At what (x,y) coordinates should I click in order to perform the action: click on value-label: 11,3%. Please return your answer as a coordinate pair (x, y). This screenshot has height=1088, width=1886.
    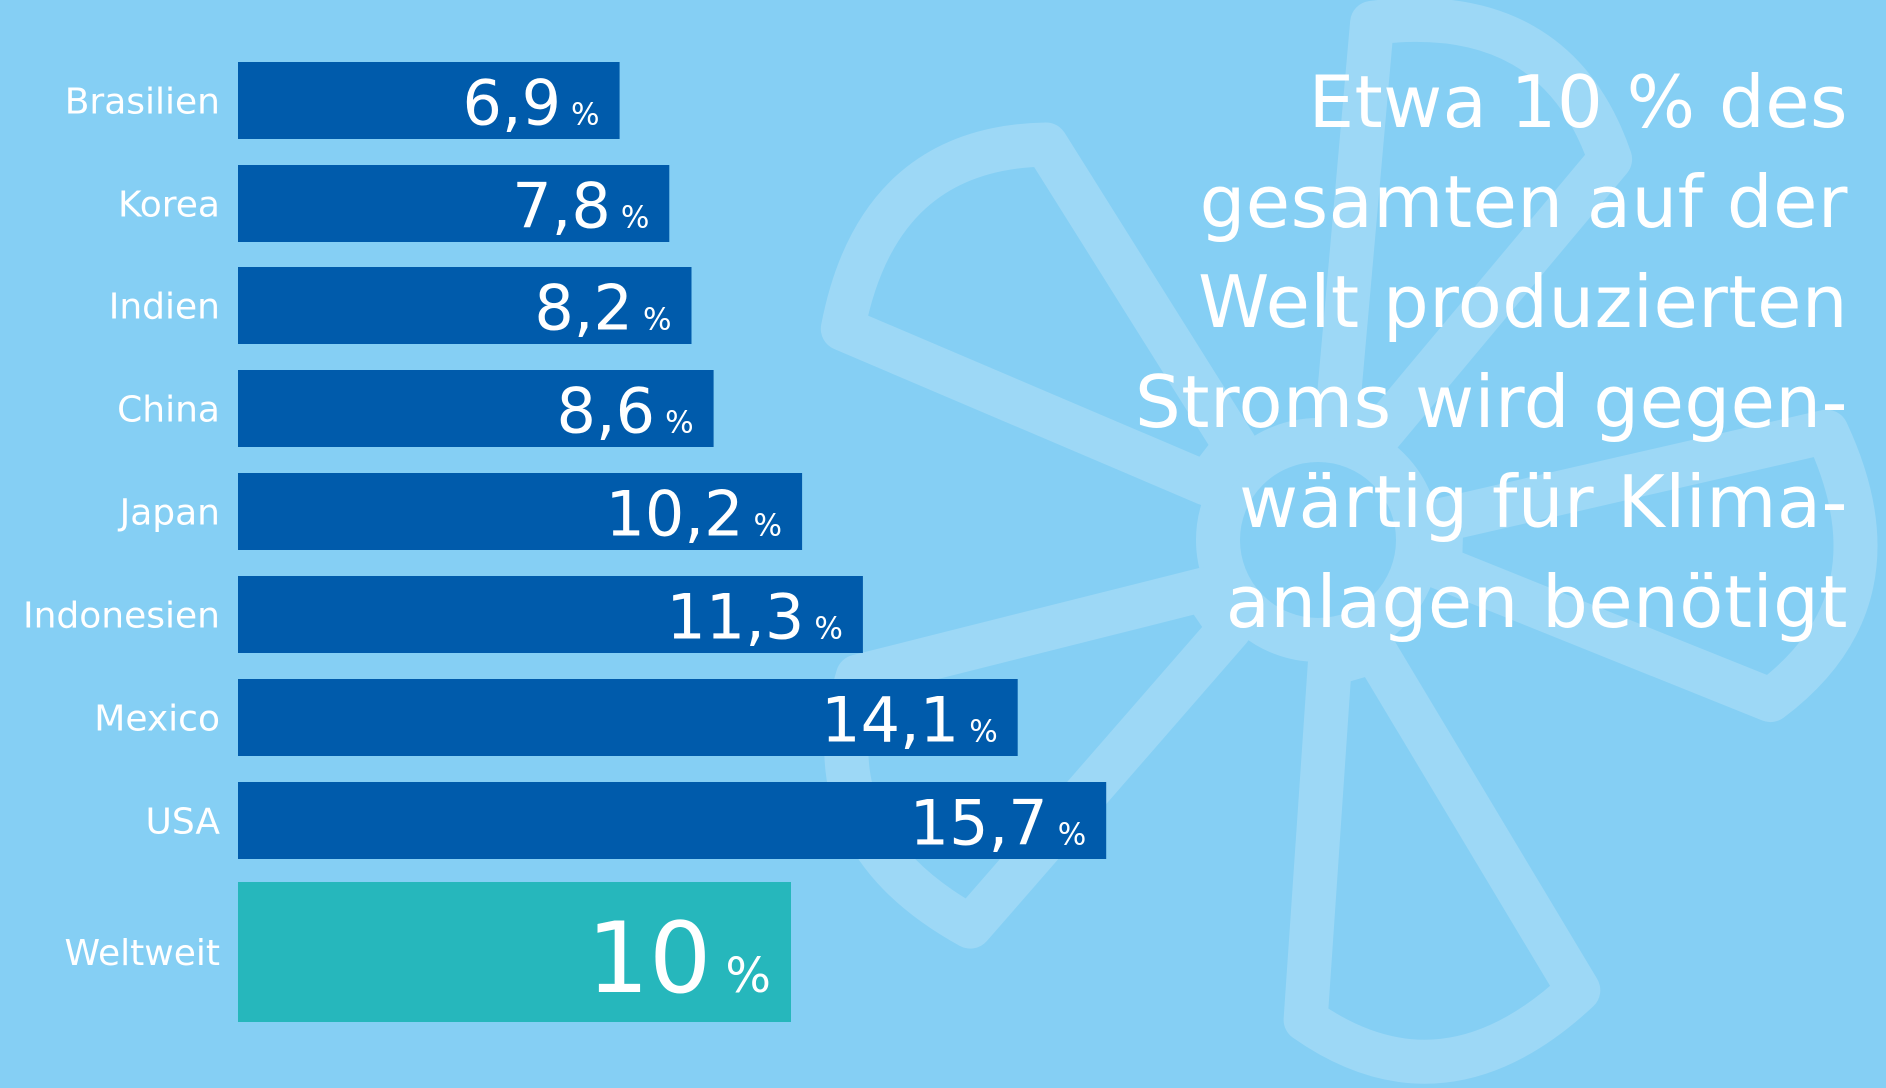
    Looking at the image, I should click on (754, 617).